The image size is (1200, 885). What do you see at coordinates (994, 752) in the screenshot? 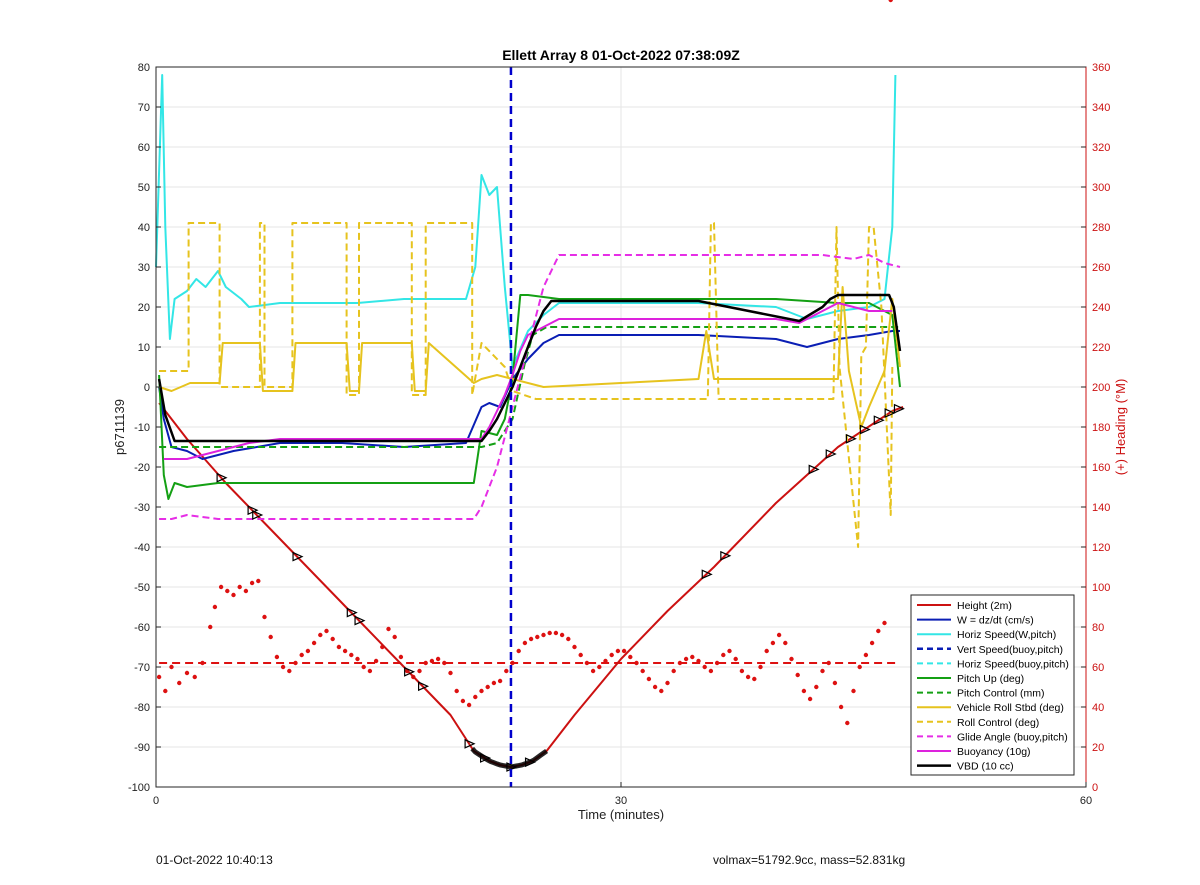
I see `legend-label: Buoyancy (10g)` at bounding box center [994, 752].